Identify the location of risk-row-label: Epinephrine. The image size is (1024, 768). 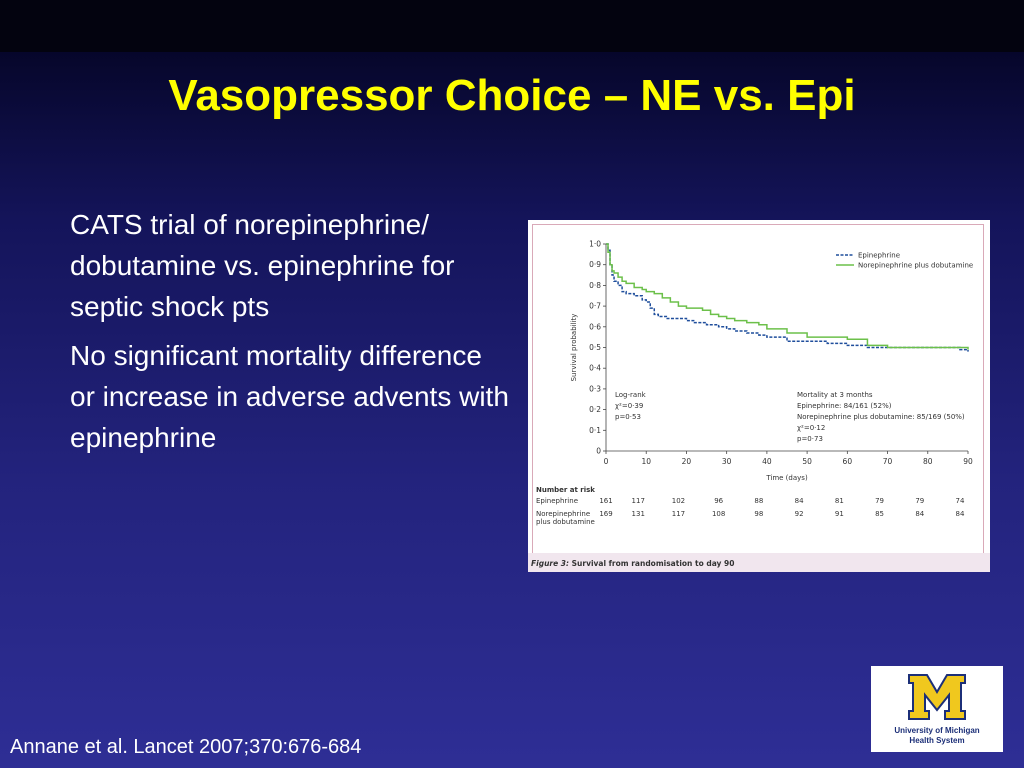
(557, 501).